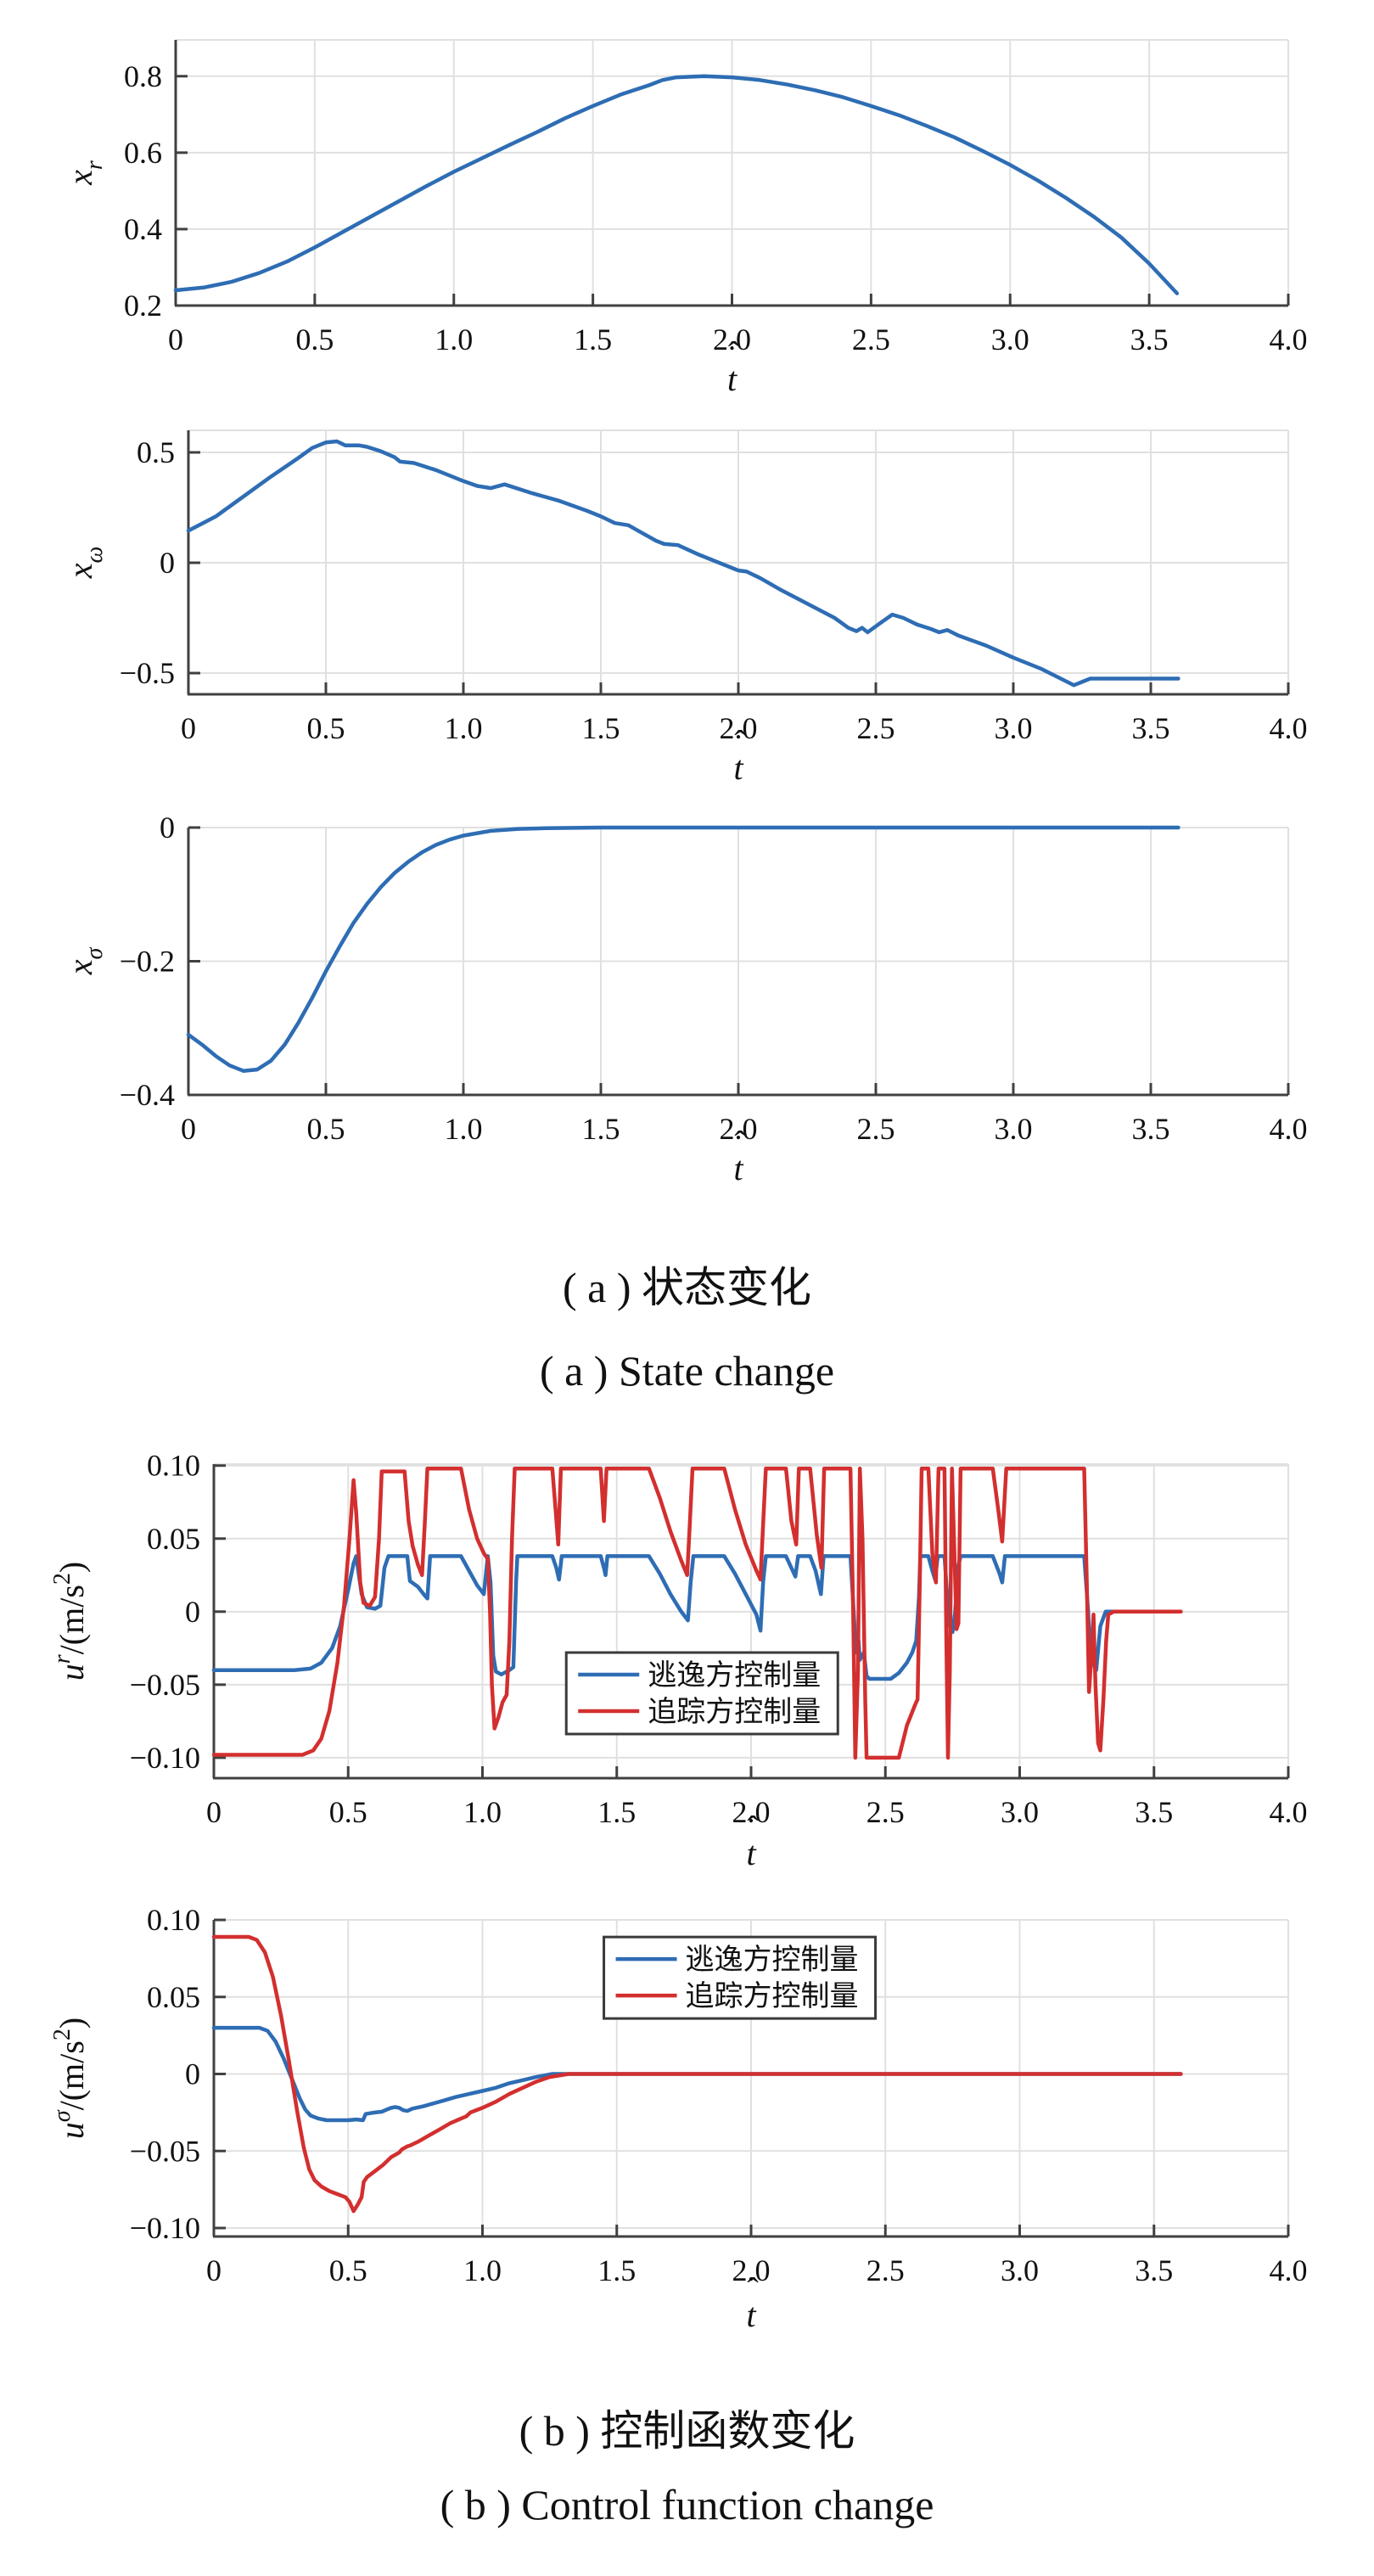  I want to click on svg-text: ur/(m/s2), so click(70, 1621).